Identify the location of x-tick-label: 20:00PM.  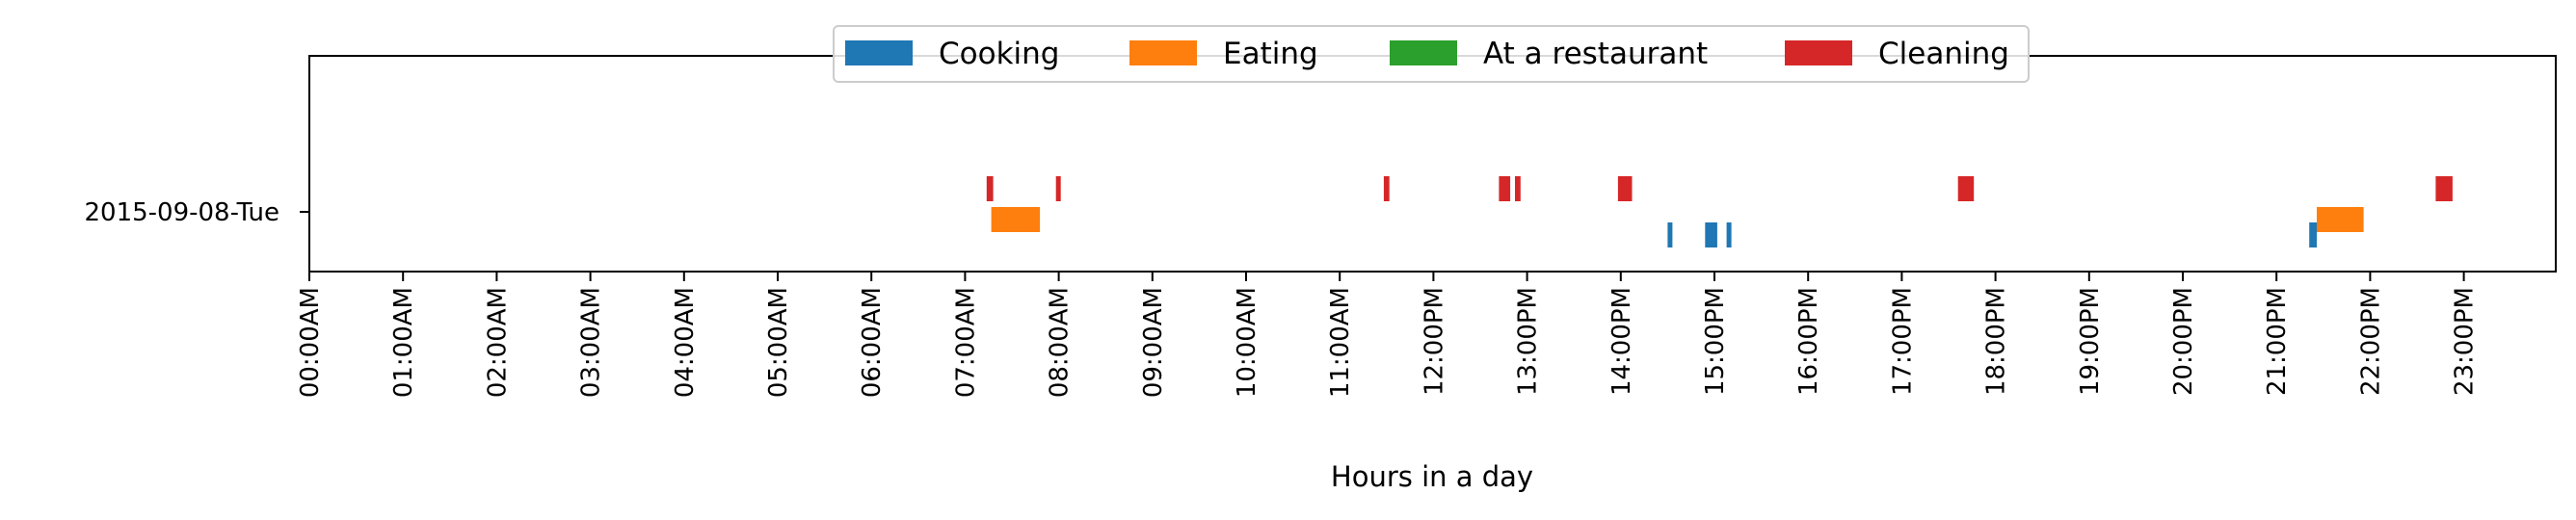
(2183, 341).